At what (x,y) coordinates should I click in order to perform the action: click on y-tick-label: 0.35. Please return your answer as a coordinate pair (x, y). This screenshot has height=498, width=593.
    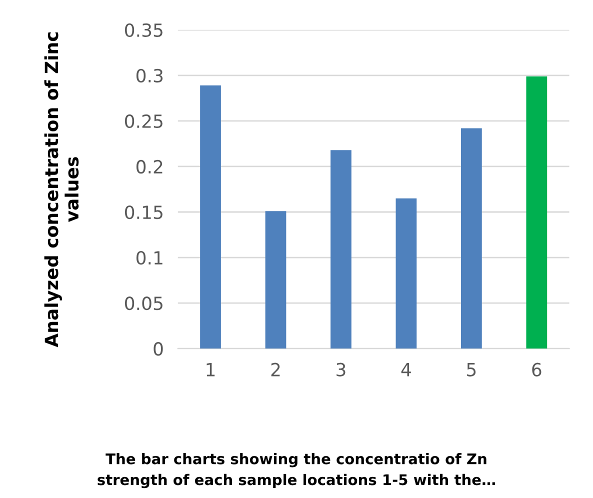
    Looking at the image, I should click on (143, 30).